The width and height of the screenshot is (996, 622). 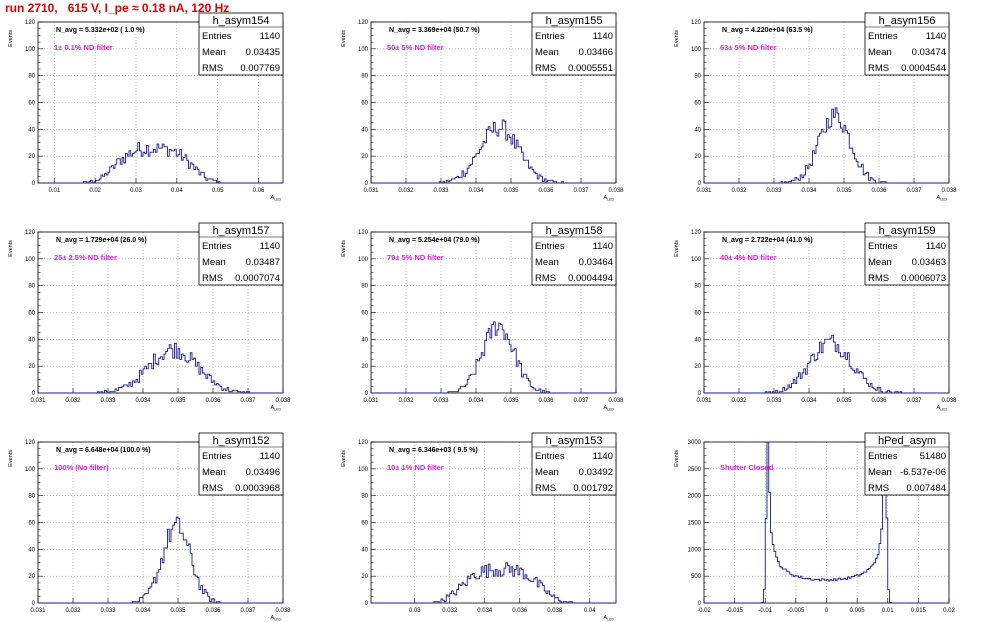 I want to click on stat-value-mean: 0.03464, so click(x=596, y=262).